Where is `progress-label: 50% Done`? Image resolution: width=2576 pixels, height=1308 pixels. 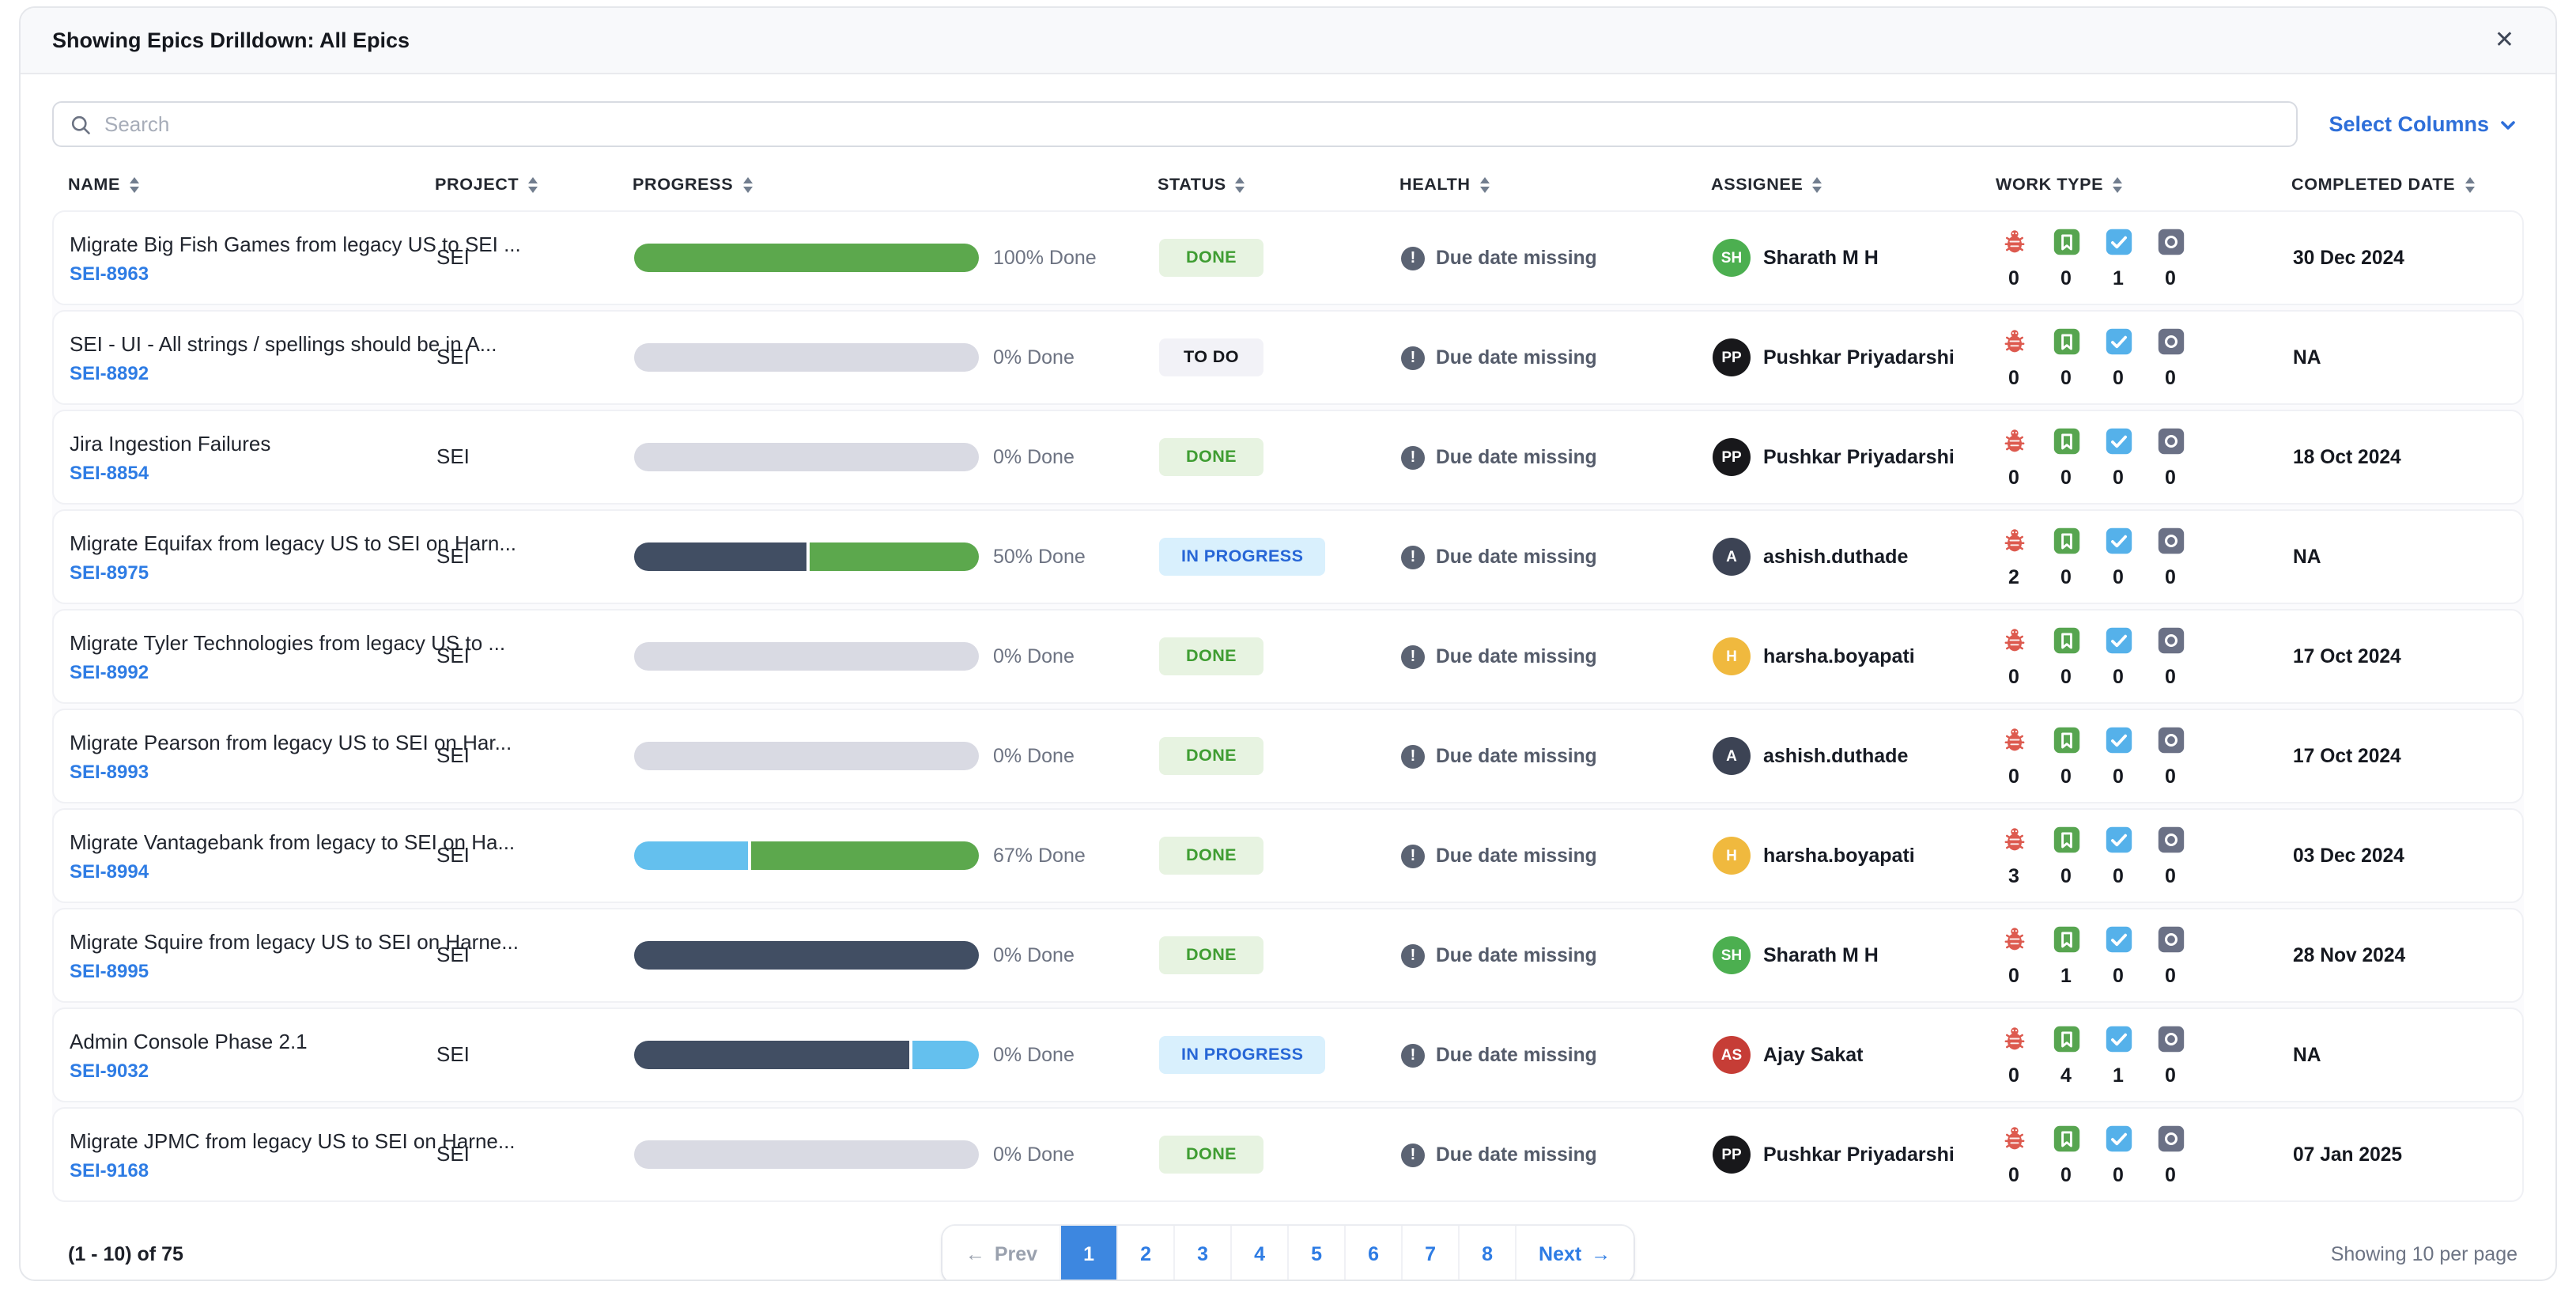
progress-label: 50% Done is located at coordinates (1039, 557).